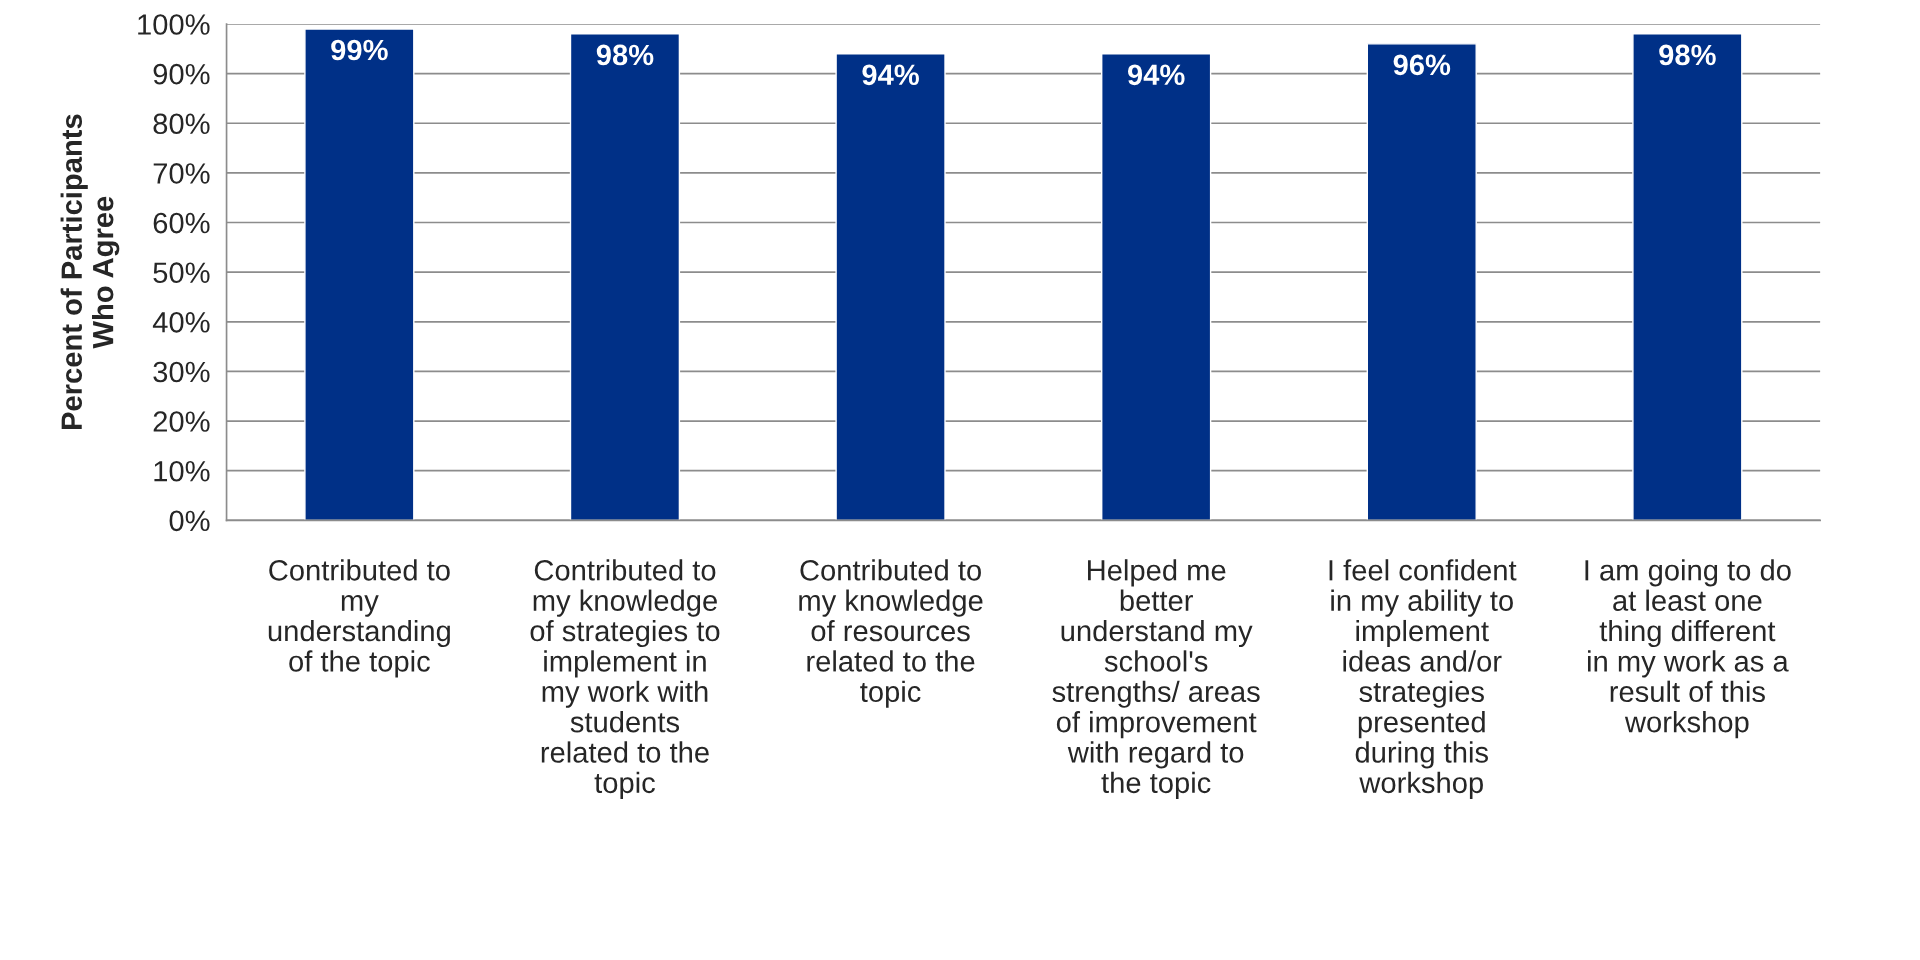 This screenshot has height=960, width=1920. Describe the element at coordinates (90, 272) in the screenshot. I see `y-axis-title: Percent of Participants Who Agree` at that location.